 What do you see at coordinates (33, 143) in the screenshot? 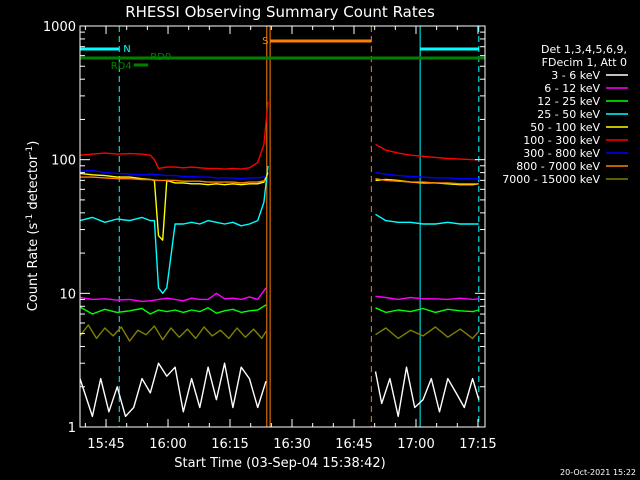
I see `y-axis-label-end: )` at bounding box center [33, 143].